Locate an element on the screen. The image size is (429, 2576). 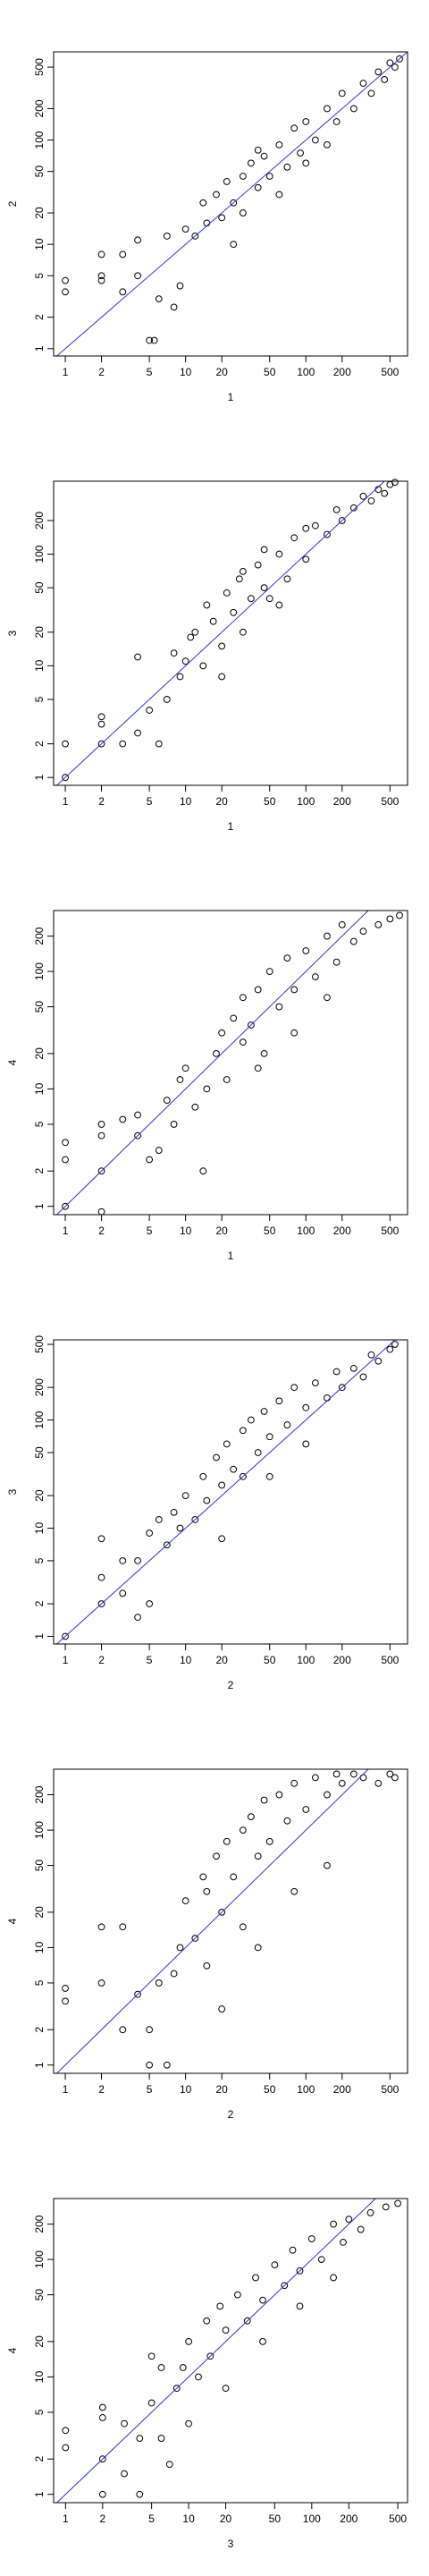
y-tick-label: 500 is located at coordinates (40, 67).